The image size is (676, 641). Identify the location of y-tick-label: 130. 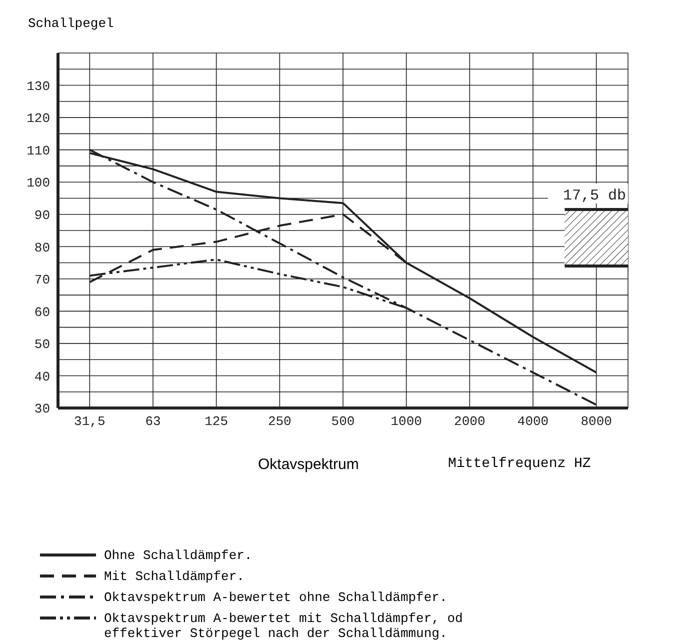
(38, 86).